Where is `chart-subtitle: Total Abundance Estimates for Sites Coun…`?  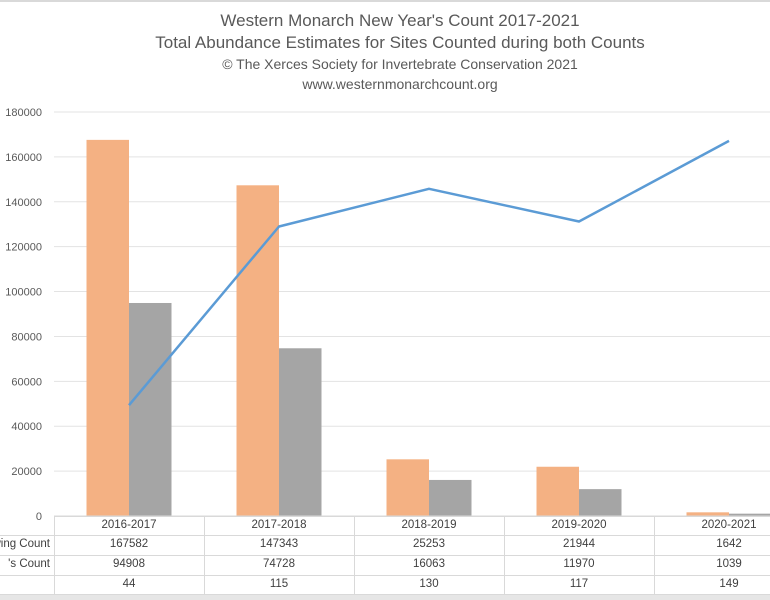
chart-subtitle: Total Abundance Estimates for Sites Coun… is located at coordinates (400, 42).